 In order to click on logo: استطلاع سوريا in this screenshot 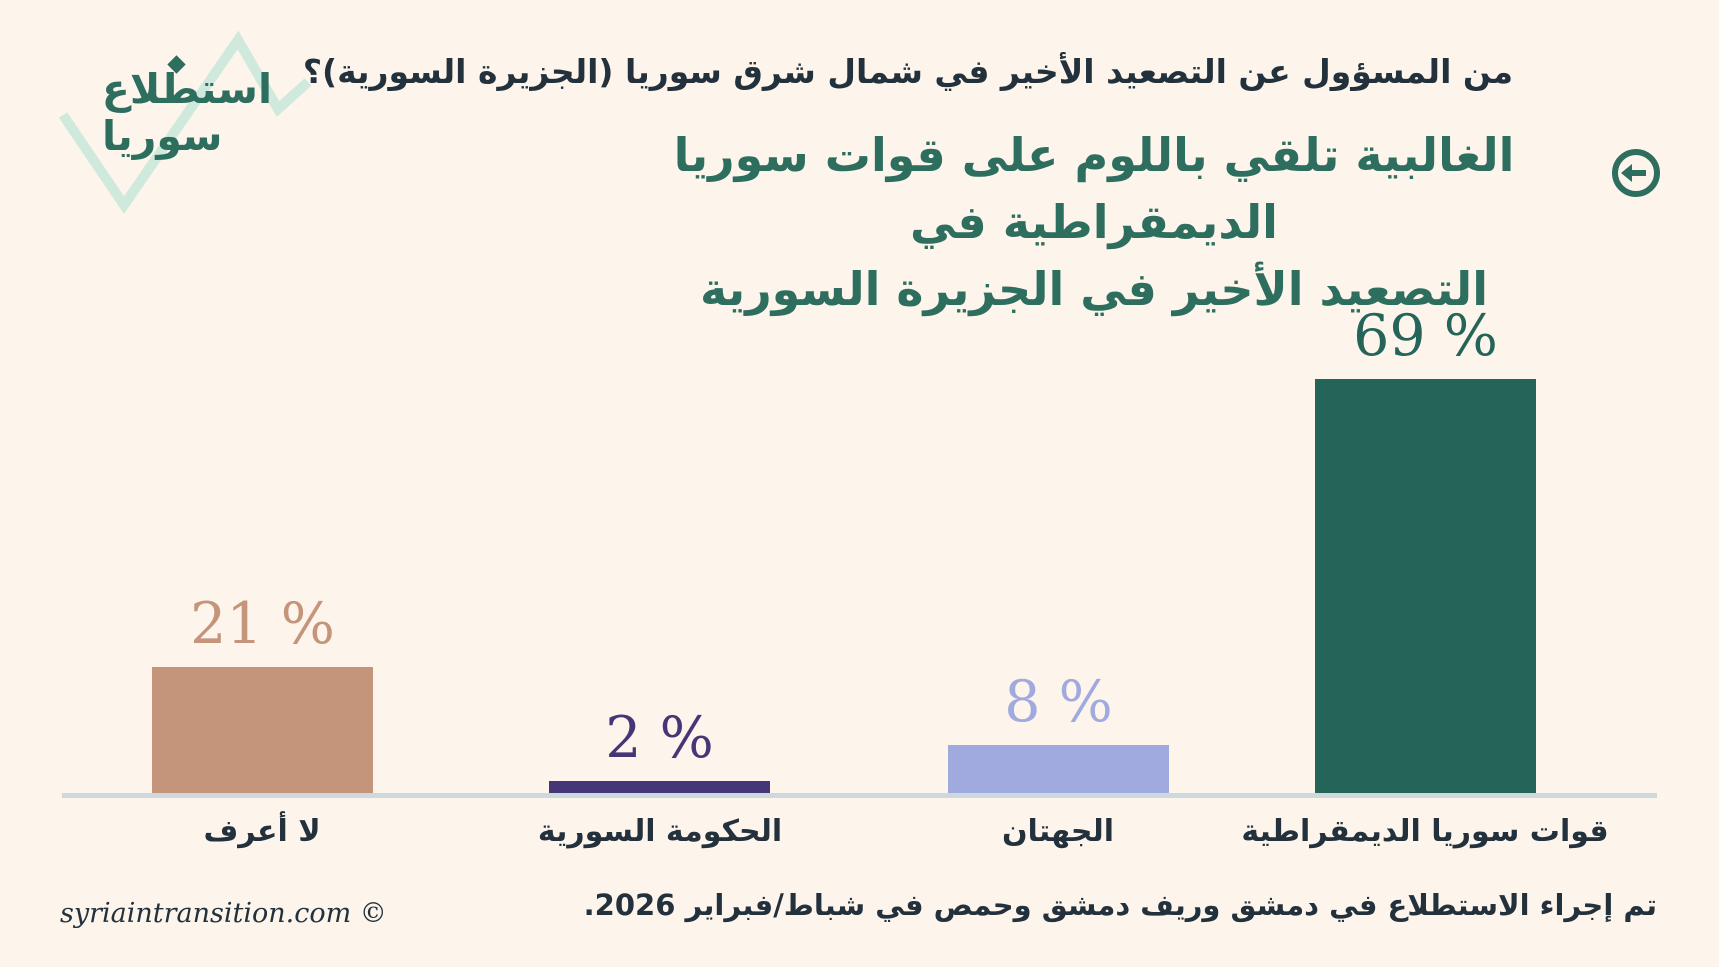, I will do `click(185, 120)`.